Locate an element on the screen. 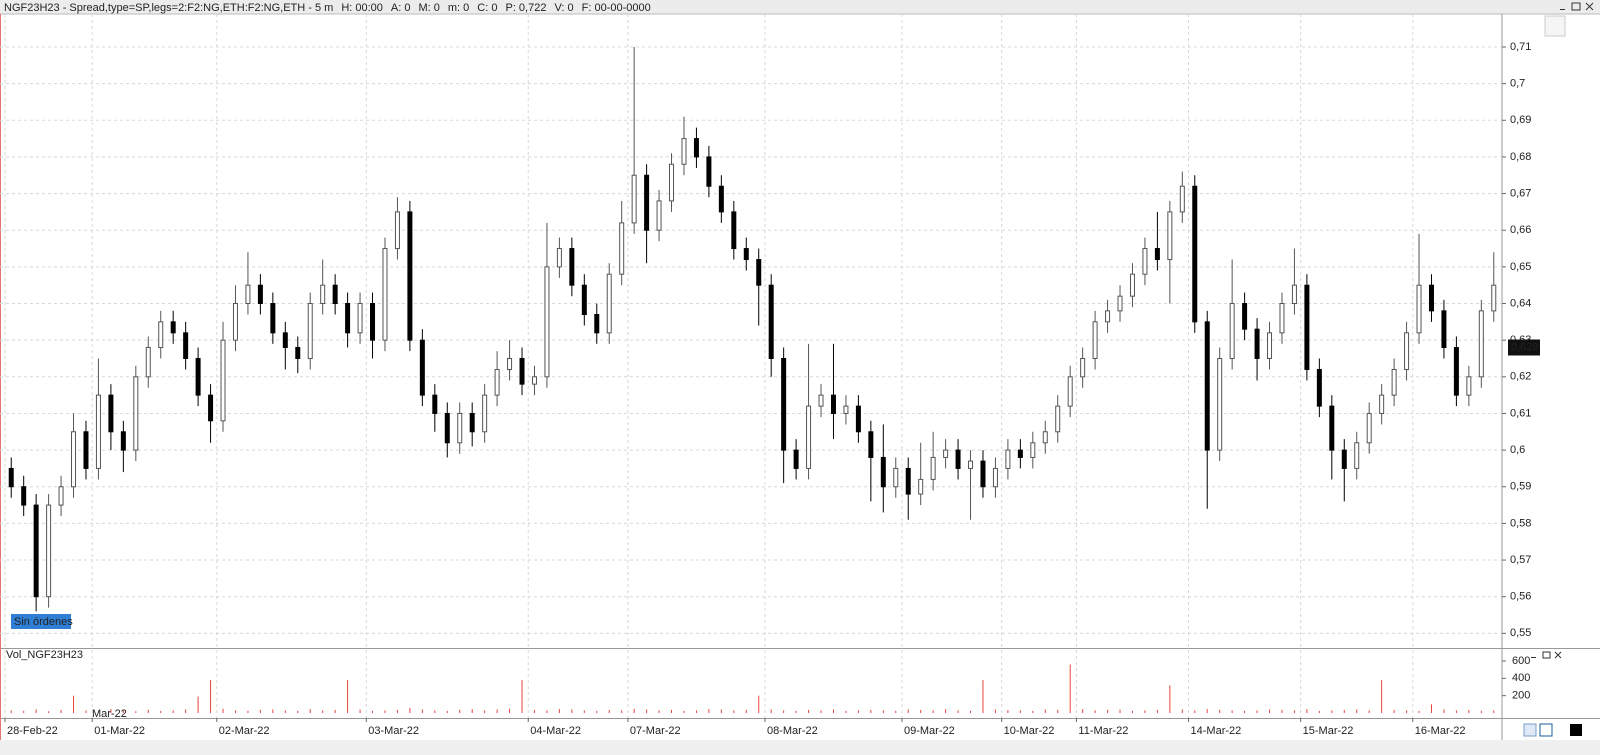  volume-pane-buttons is located at coordinates (1546, 655).